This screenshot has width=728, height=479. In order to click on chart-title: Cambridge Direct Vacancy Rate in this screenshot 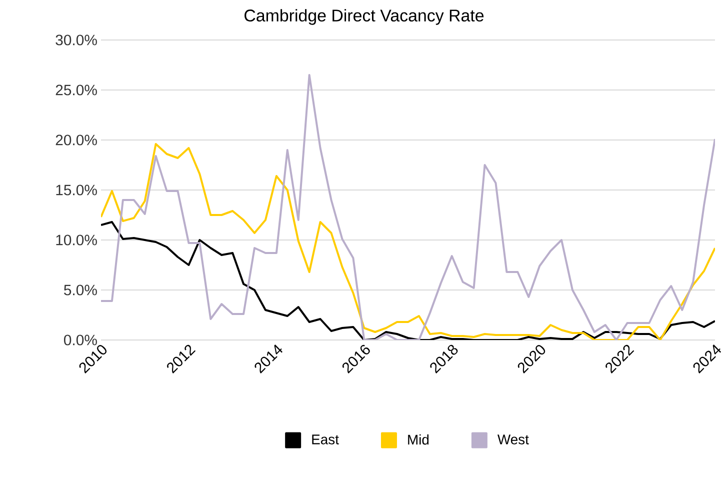, I will do `click(364, 17)`.